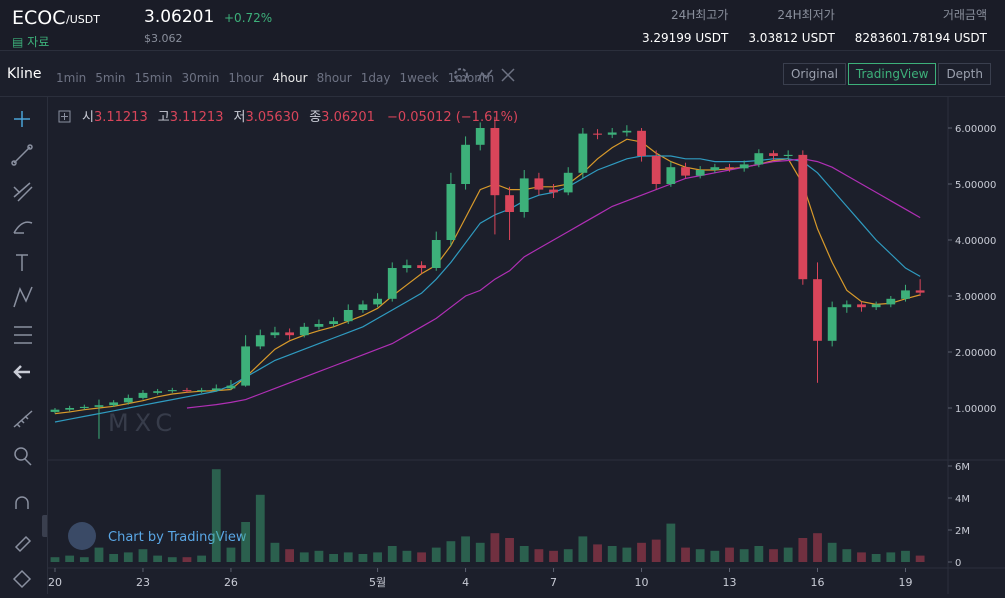 This screenshot has height=598, width=1005. I want to click on x-tick-label: 20, so click(55, 582).